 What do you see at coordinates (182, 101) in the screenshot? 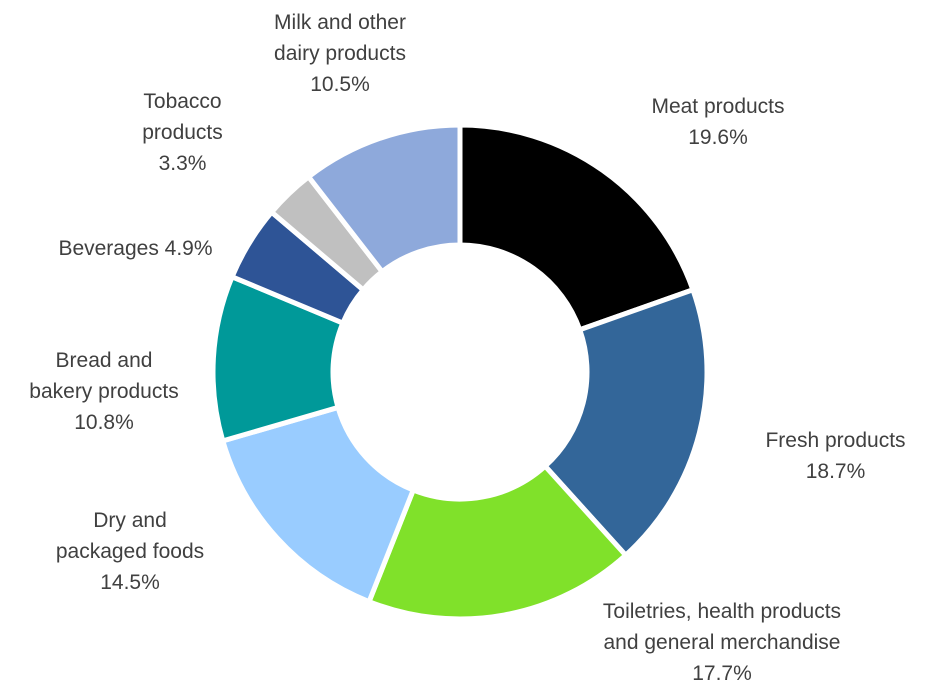
I see `label-line: Tobacco` at bounding box center [182, 101].